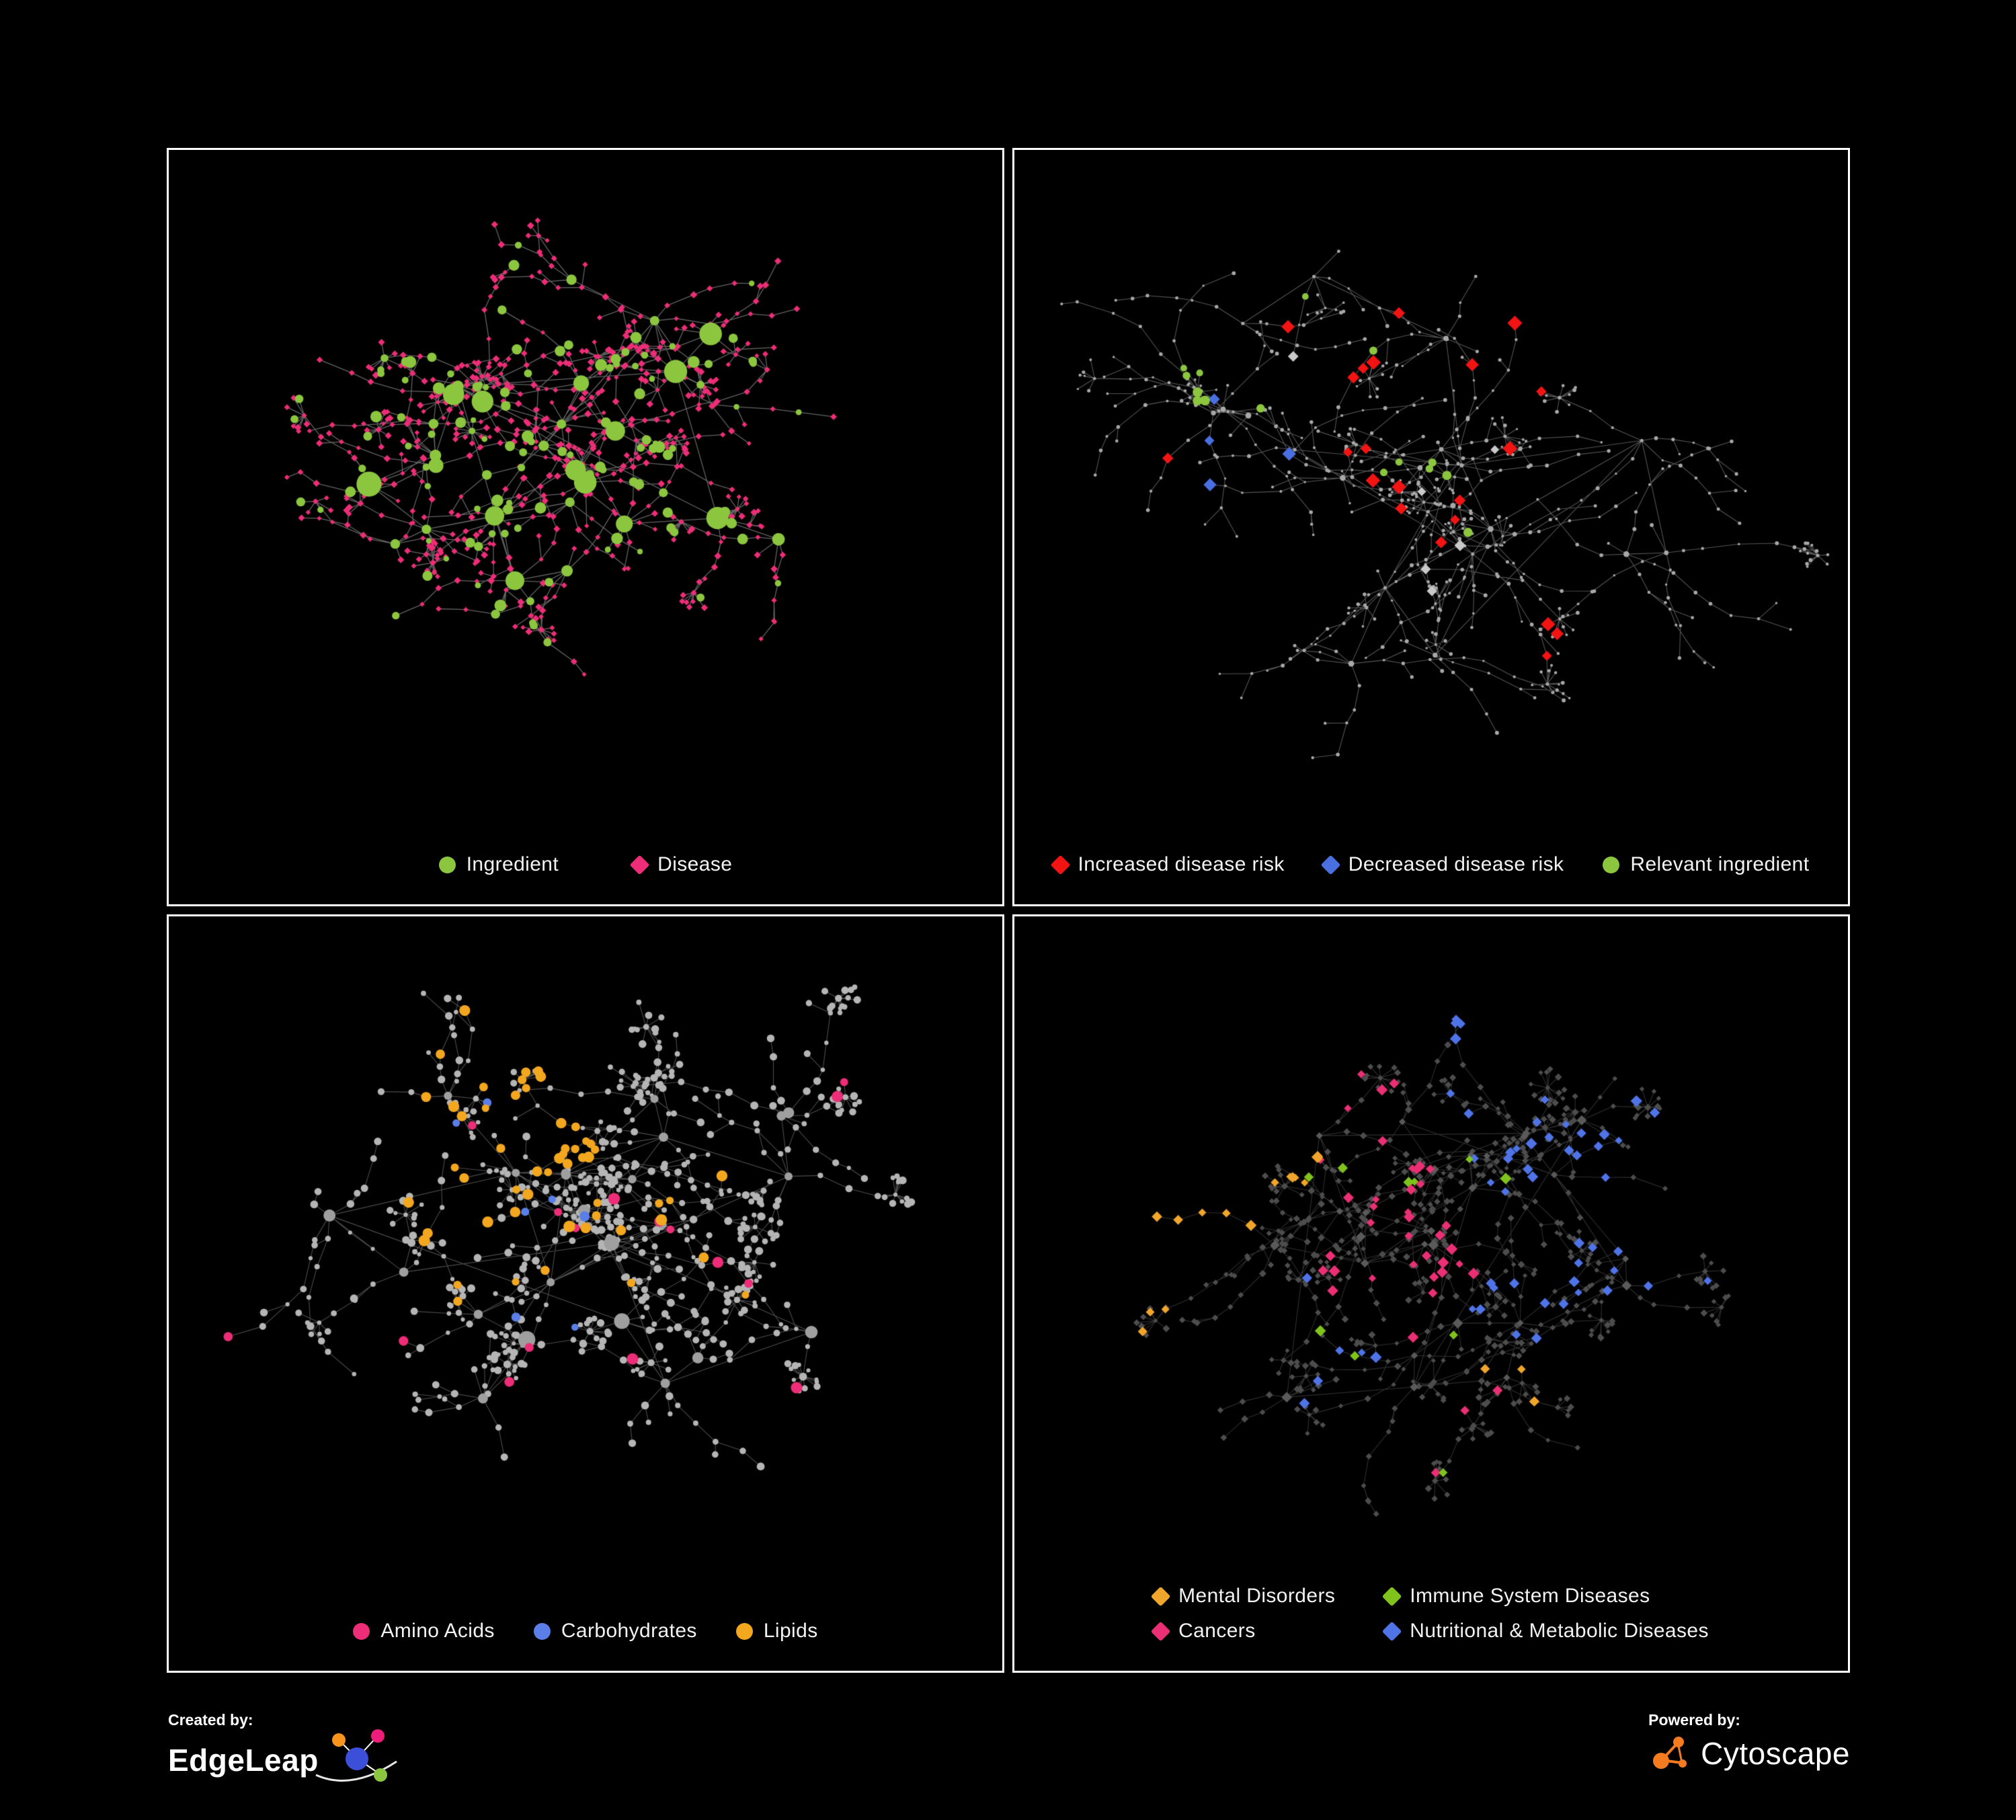 This screenshot has width=2016, height=1820. I want to click on created-by-block: Created by: EdgeLeap, so click(285, 1749).